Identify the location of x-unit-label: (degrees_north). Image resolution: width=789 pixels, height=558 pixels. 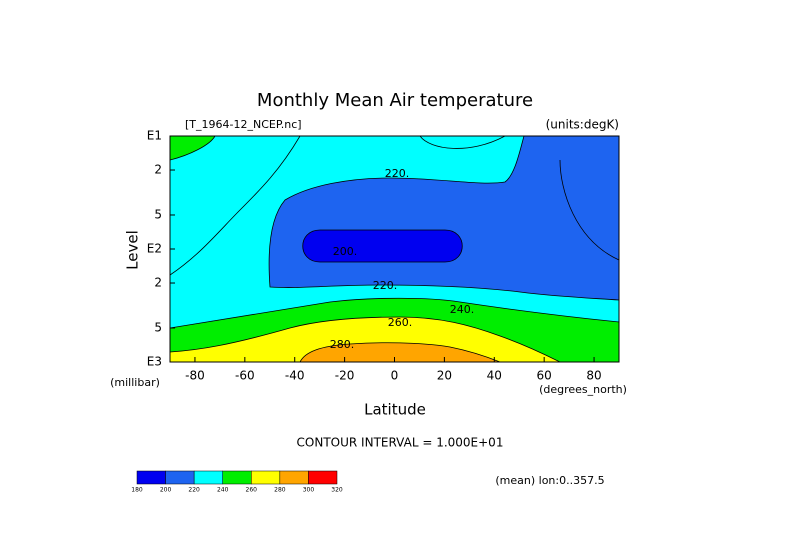
(583, 389).